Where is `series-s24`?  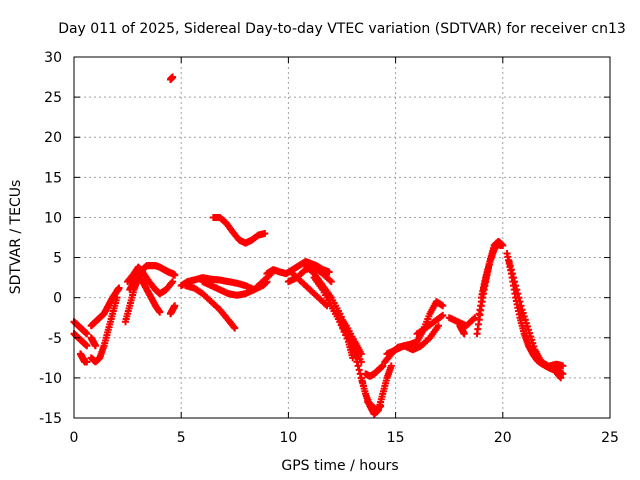
series-s24 is located at coordinates (374, 371).